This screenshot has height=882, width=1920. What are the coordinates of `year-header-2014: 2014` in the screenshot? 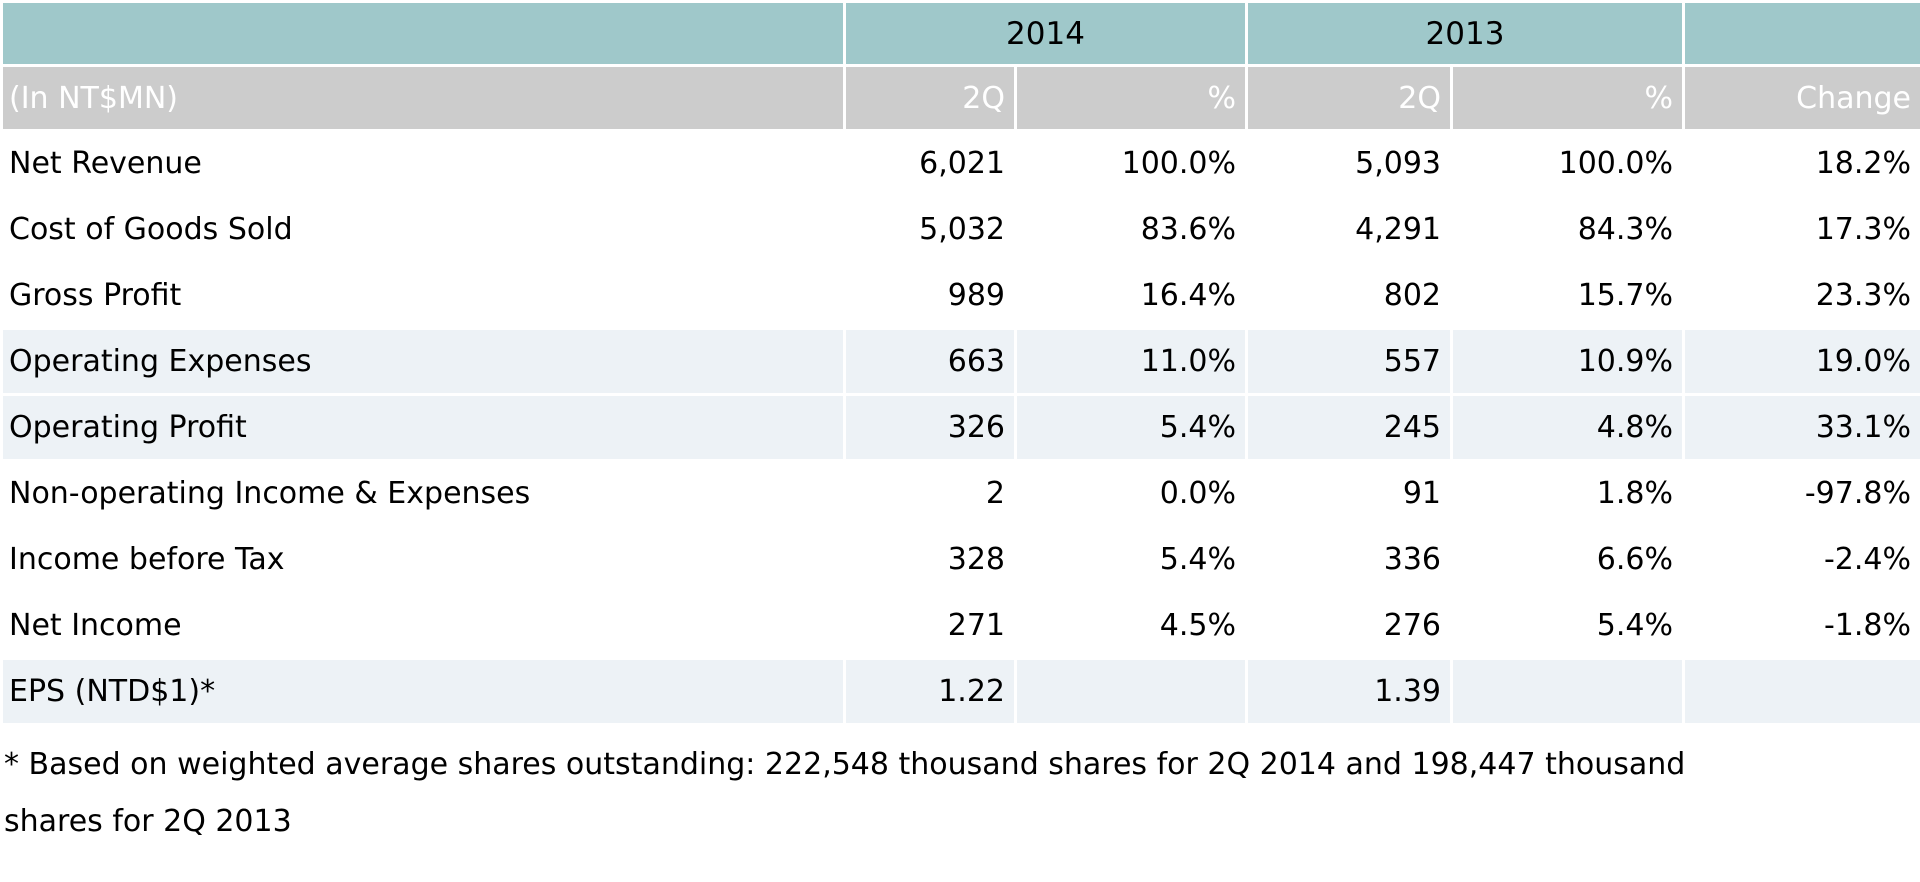 It's located at (1045, 33).